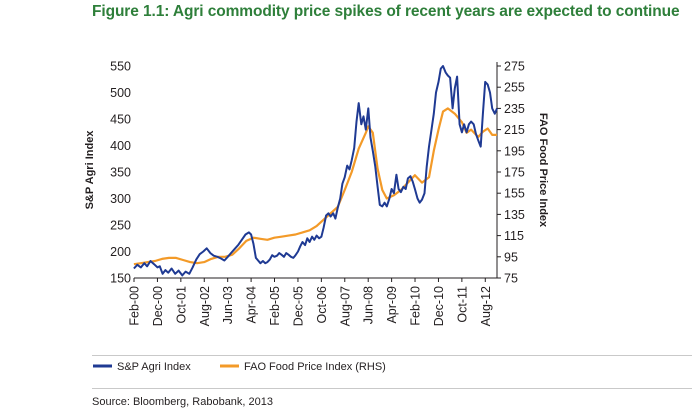  What do you see at coordinates (181, 305) in the screenshot?
I see `x-tick-label: Oct-01` at bounding box center [181, 305].